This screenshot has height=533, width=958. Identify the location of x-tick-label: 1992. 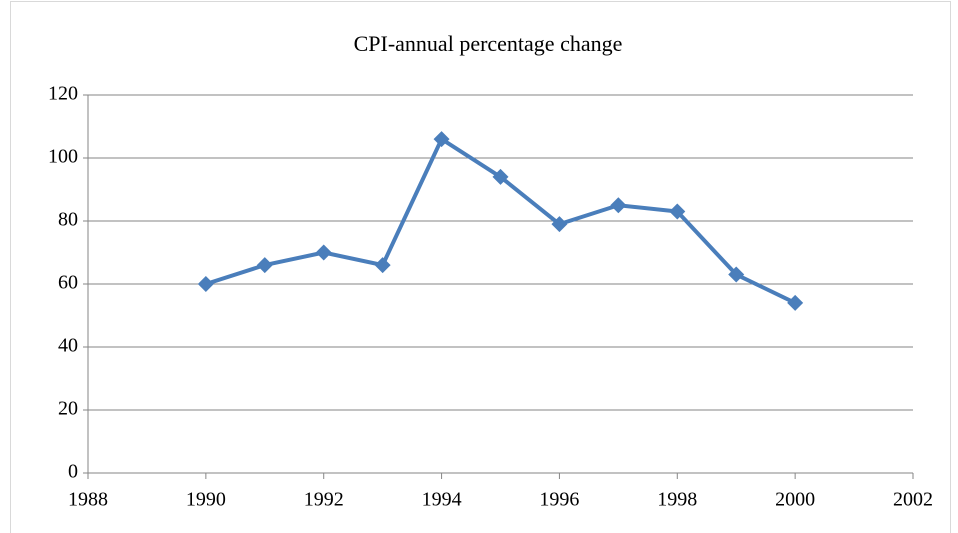
(324, 500).